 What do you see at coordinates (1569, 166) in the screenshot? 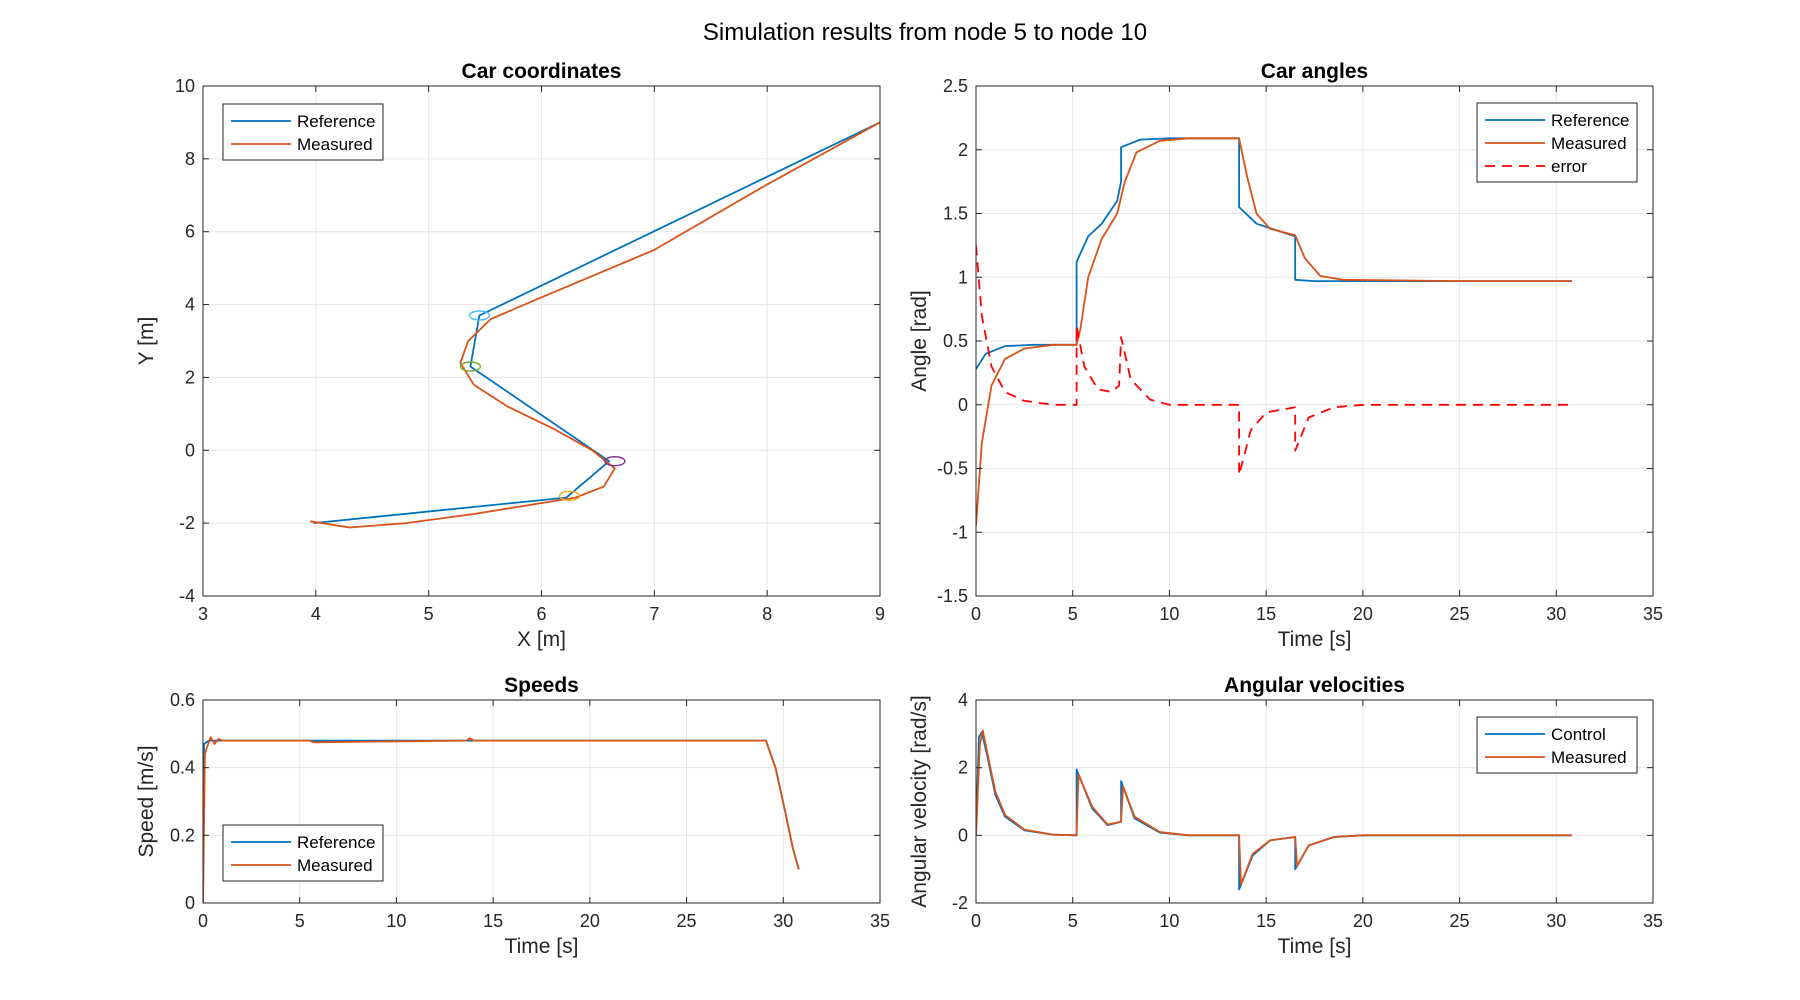
I see `legend-label: error` at bounding box center [1569, 166].